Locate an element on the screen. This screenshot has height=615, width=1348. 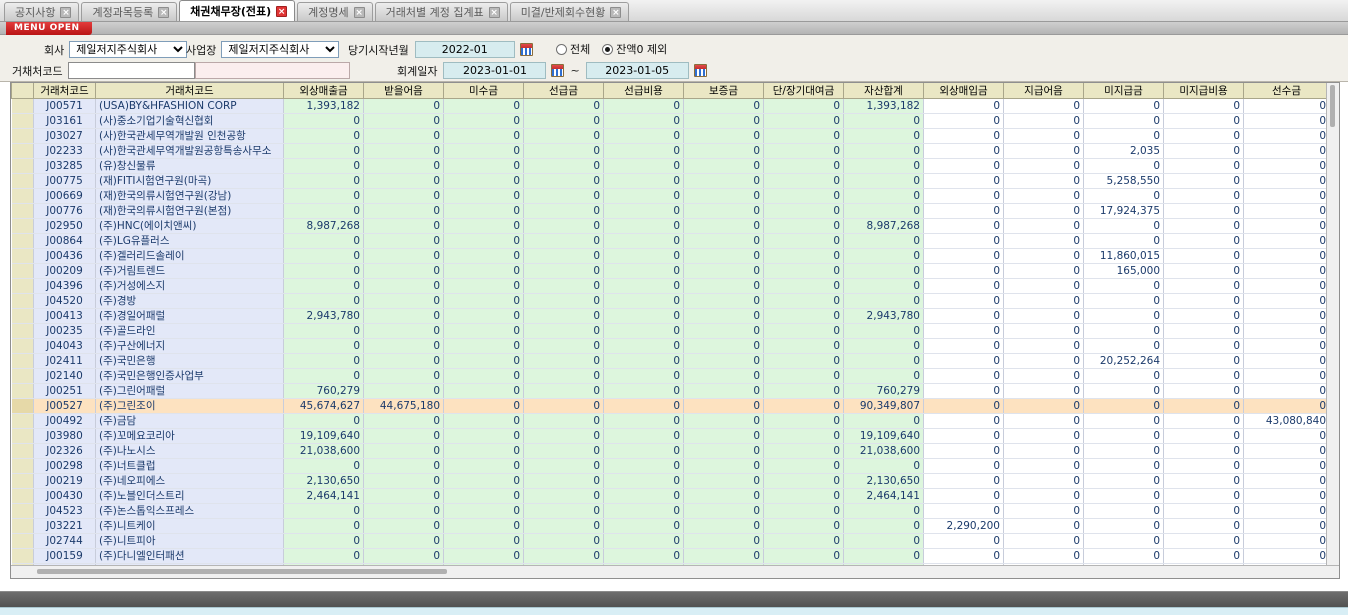
table-row: J00492 (주)금담 0 0 0 0 0 0 0 0 0 0 0 0 43,080,840 is located at coordinates (670, 421).